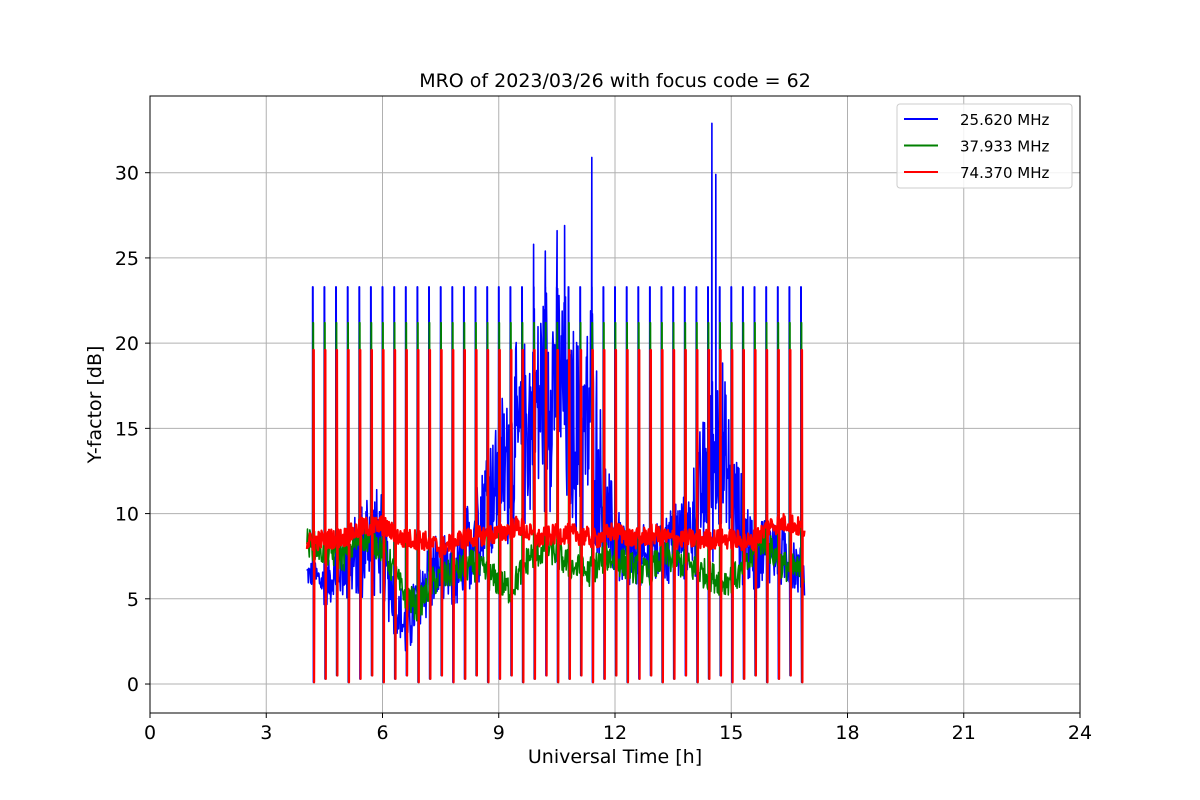 The width and height of the screenshot is (1200, 800). I want to click on y-axis-label: Y-factor [dB], so click(95, 405).